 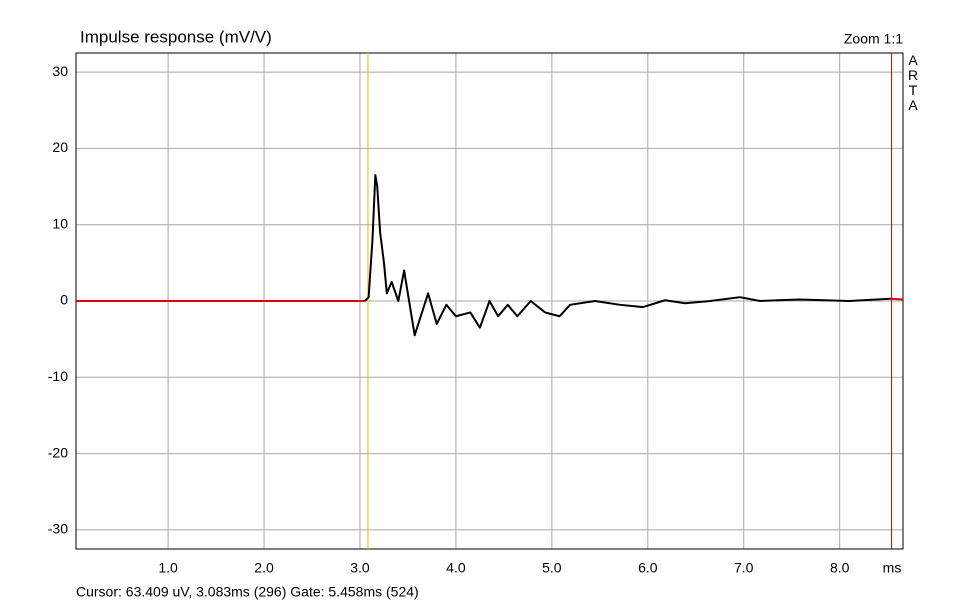 What do you see at coordinates (60, 223) in the screenshot?
I see `y-tick-label: 10` at bounding box center [60, 223].